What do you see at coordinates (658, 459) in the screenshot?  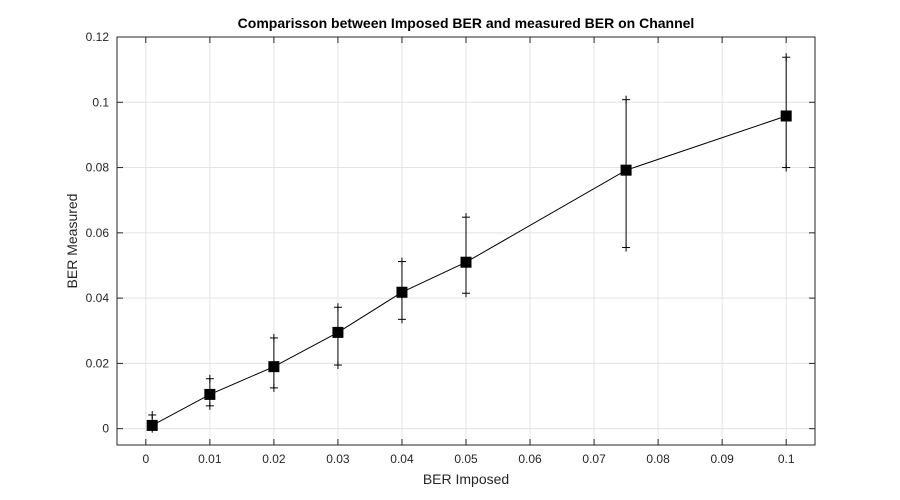 I see `x-tick-label: 0.08` at bounding box center [658, 459].